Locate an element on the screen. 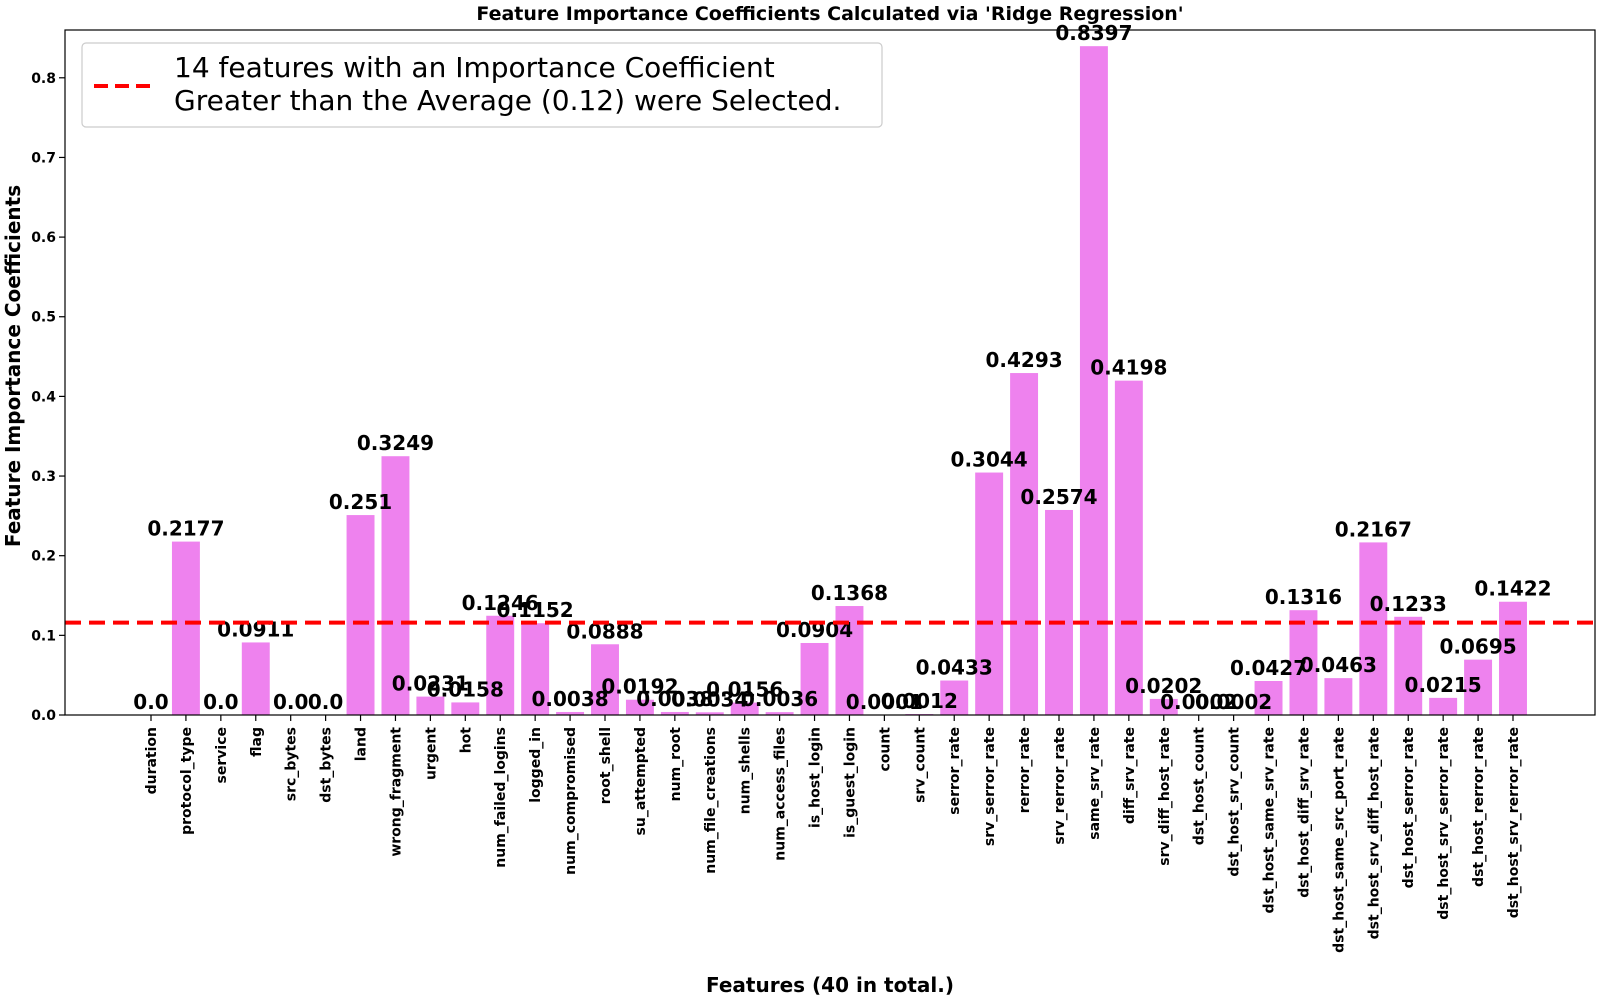 The height and width of the screenshot is (1000, 1600). y-ticks-group: 0.0 0.1 0.2 0.3 0.4 0.5 0.6 0.7 0.8 is located at coordinates (48, 397).